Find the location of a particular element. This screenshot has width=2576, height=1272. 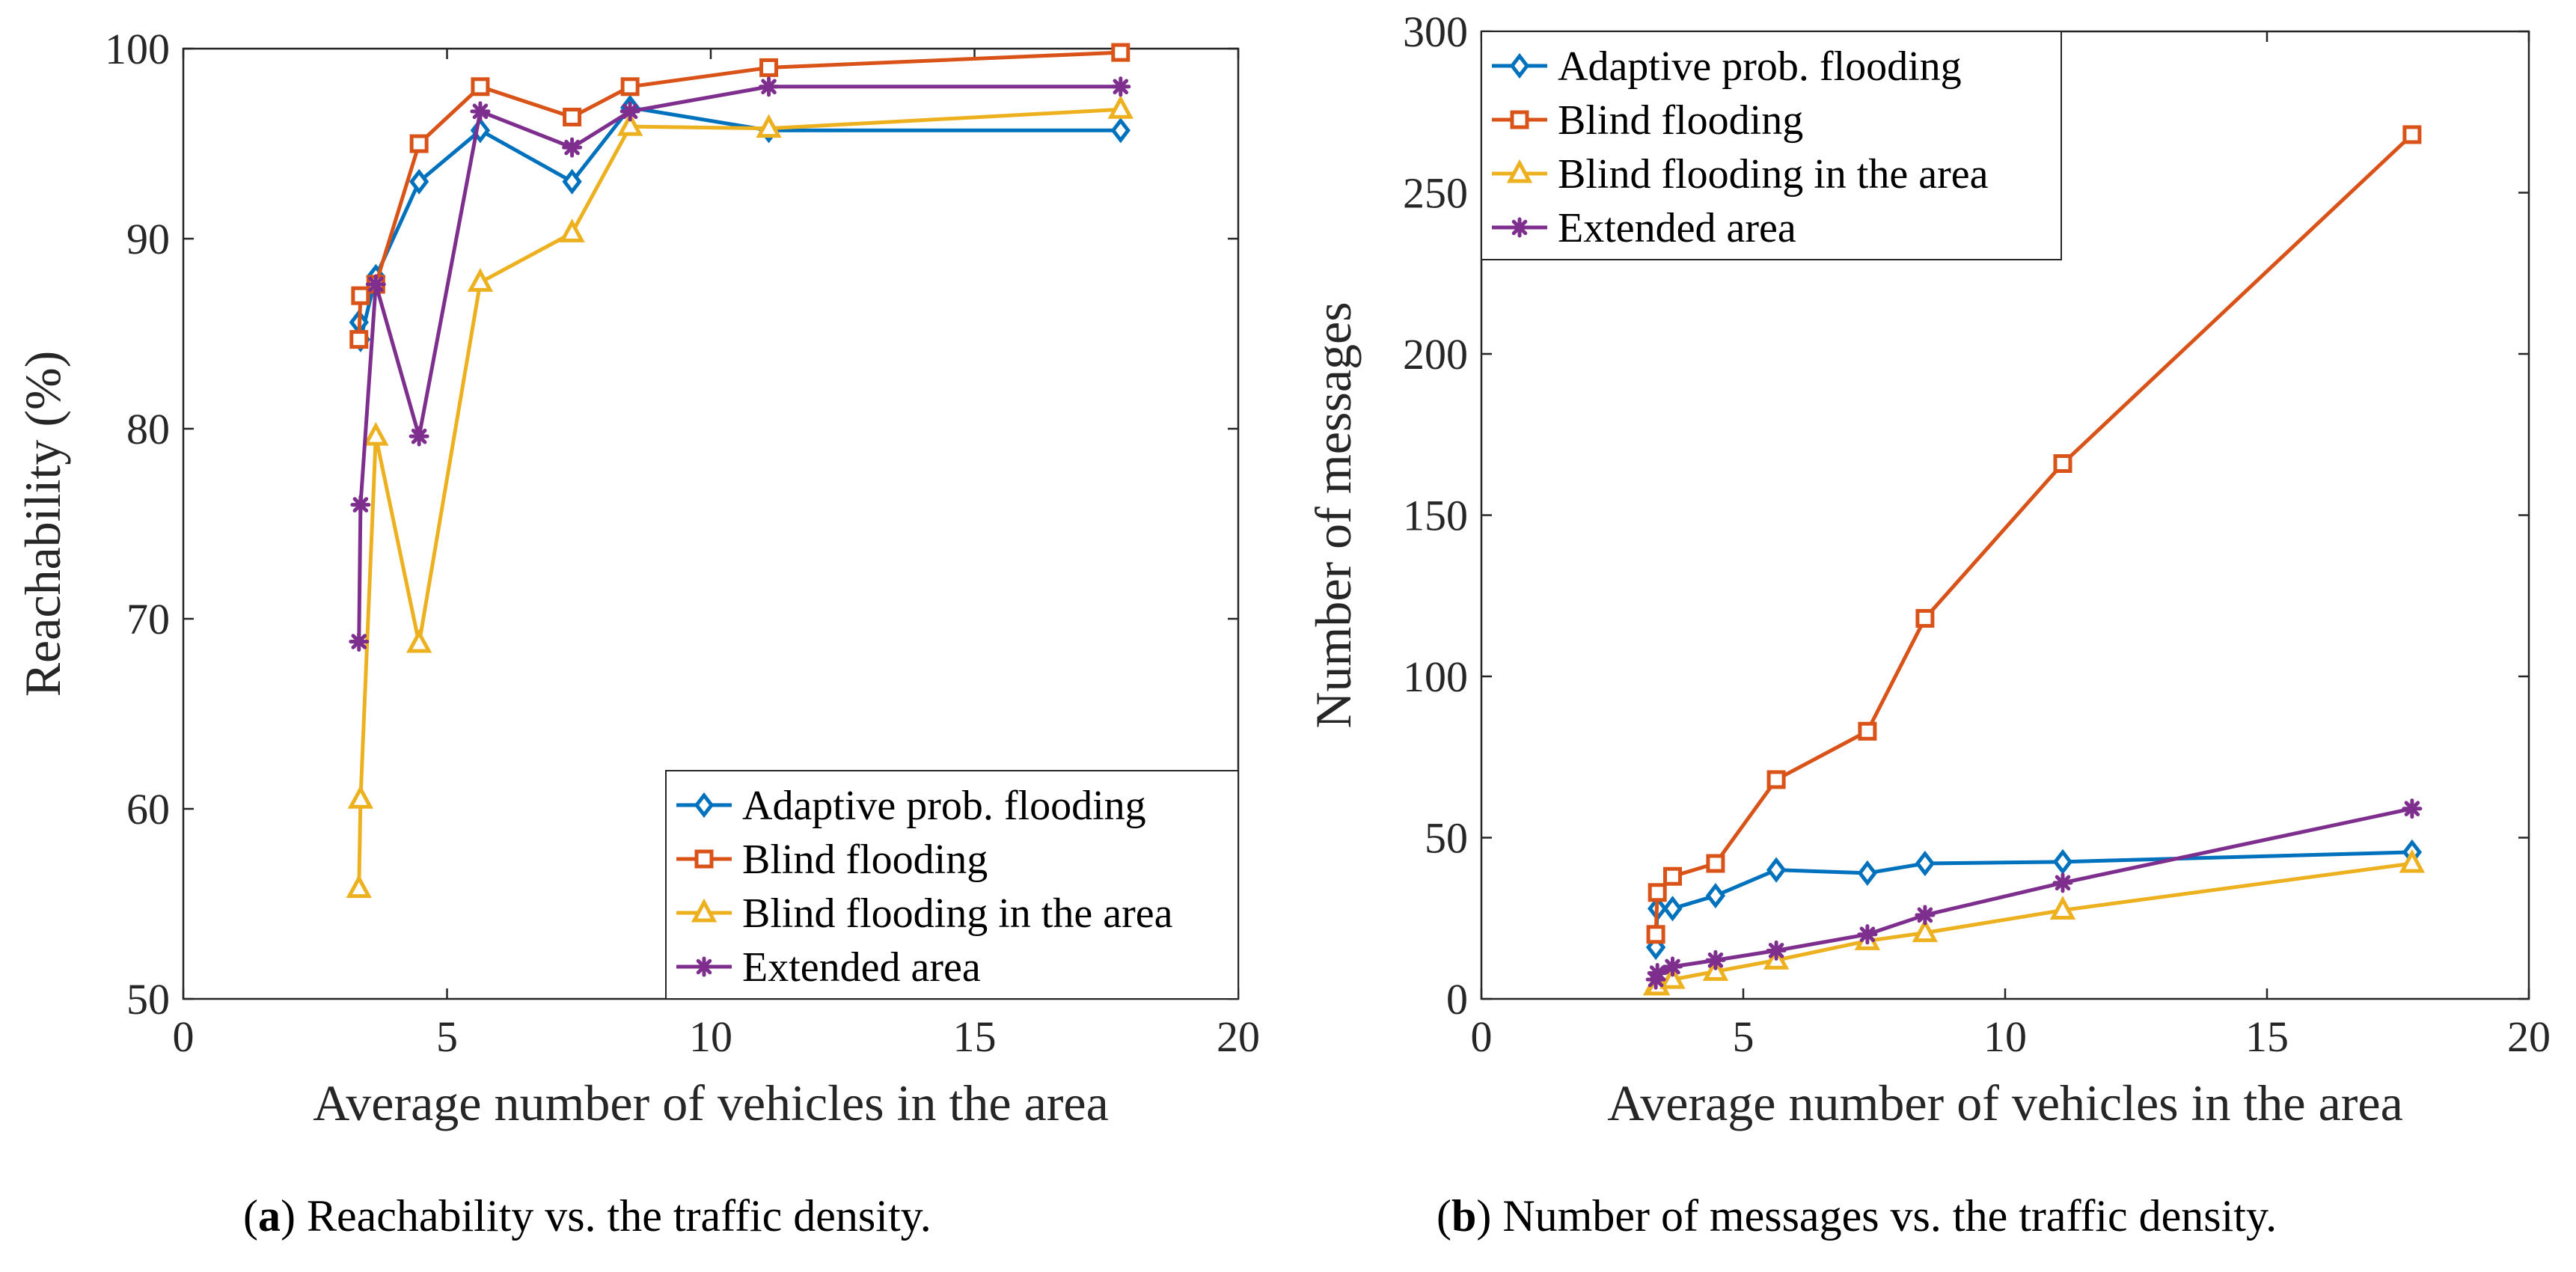

y-tick-label: 0 is located at coordinates (1457, 1000).